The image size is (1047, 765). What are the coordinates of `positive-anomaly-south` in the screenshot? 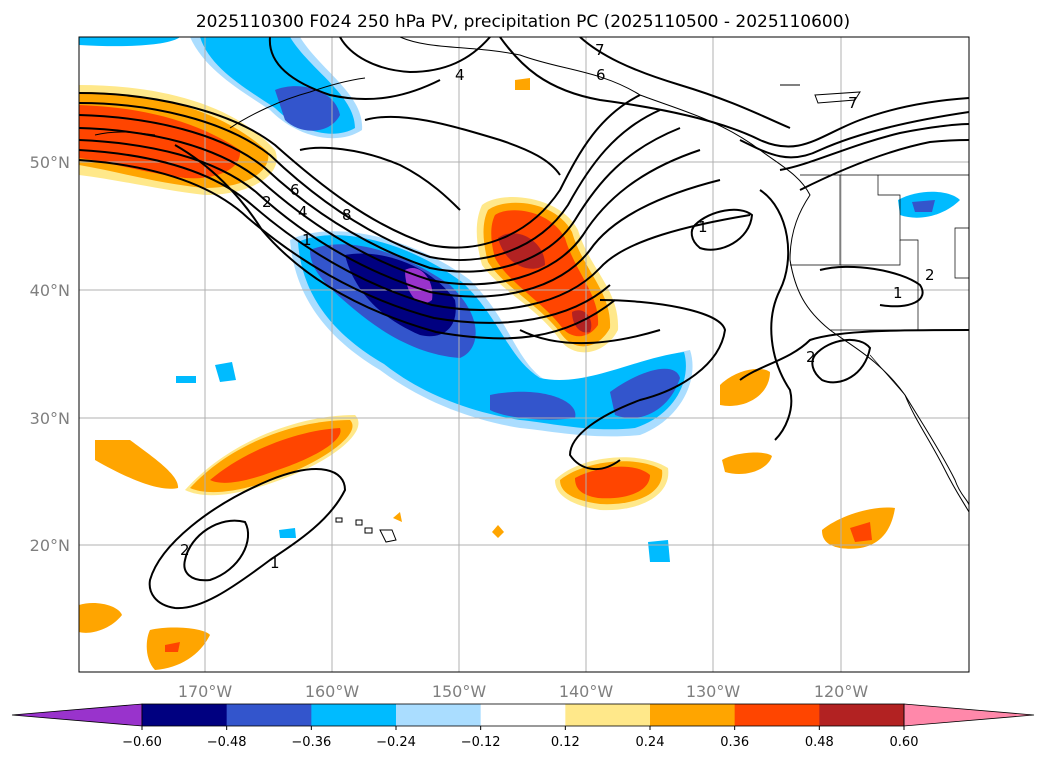 It's located at (612, 482).